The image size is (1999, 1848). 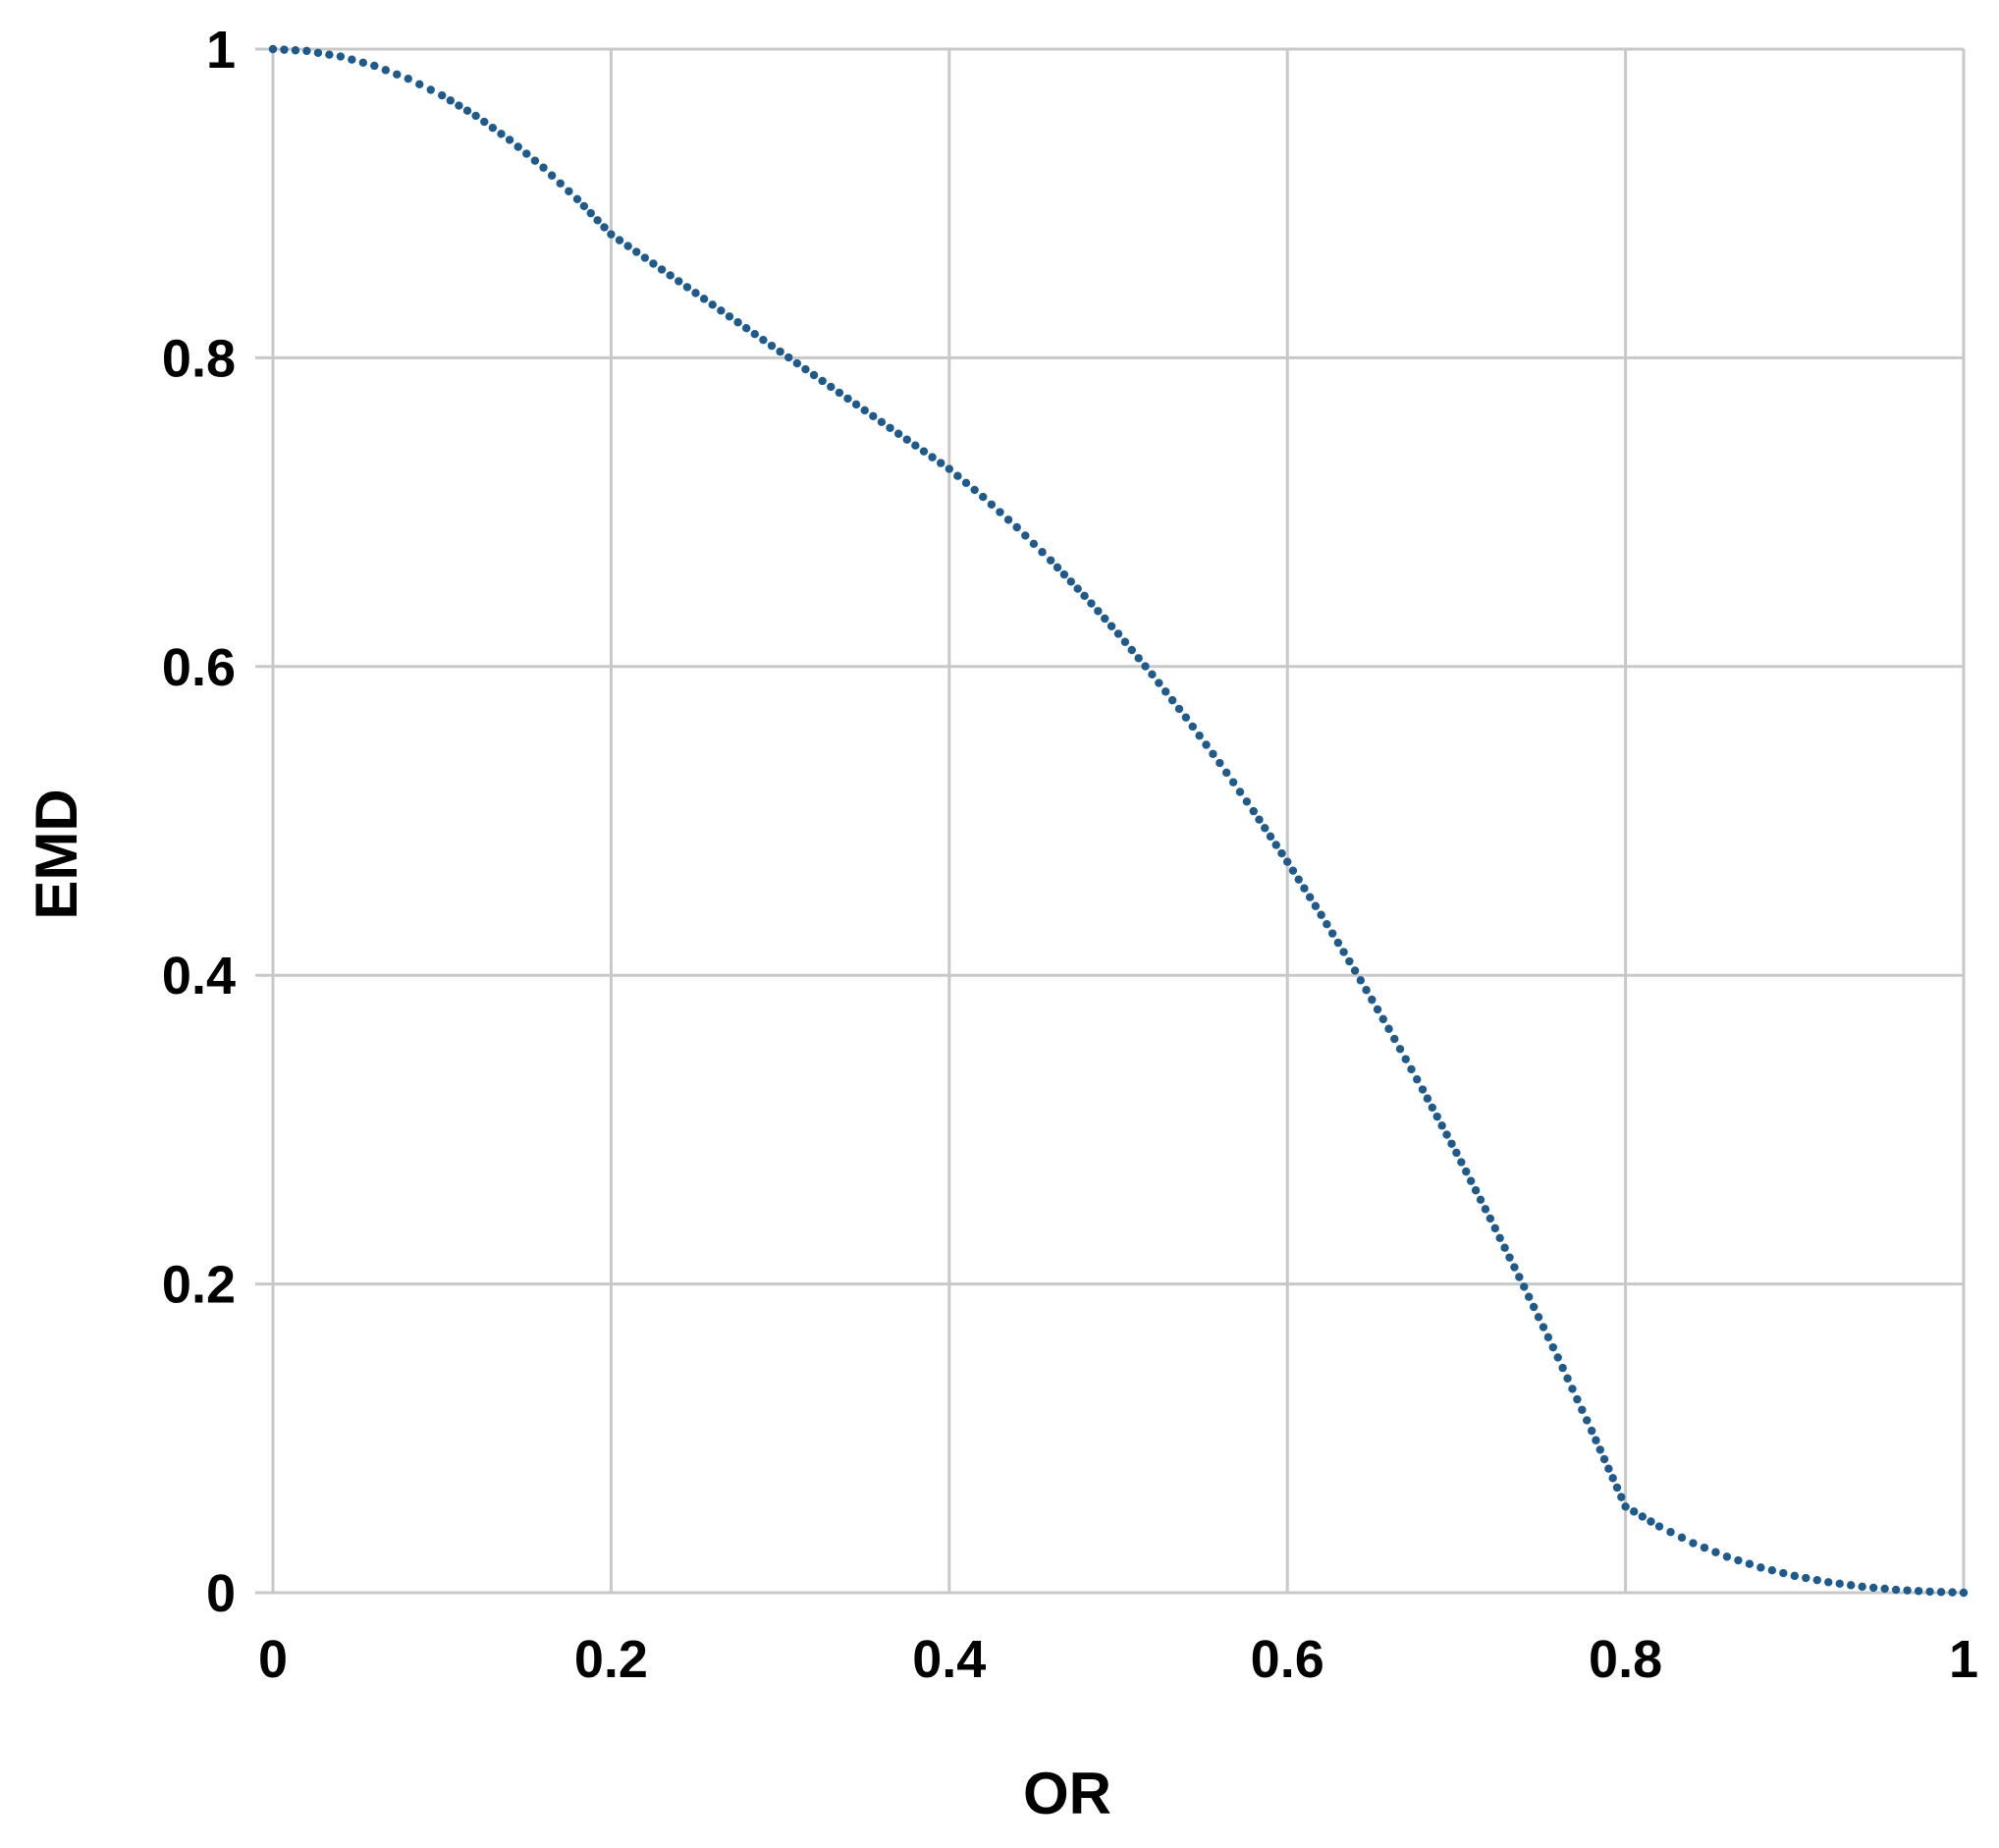 What do you see at coordinates (199, 358) in the screenshot?
I see `y-tick-label: 0.8` at bounding box center [199, 358].